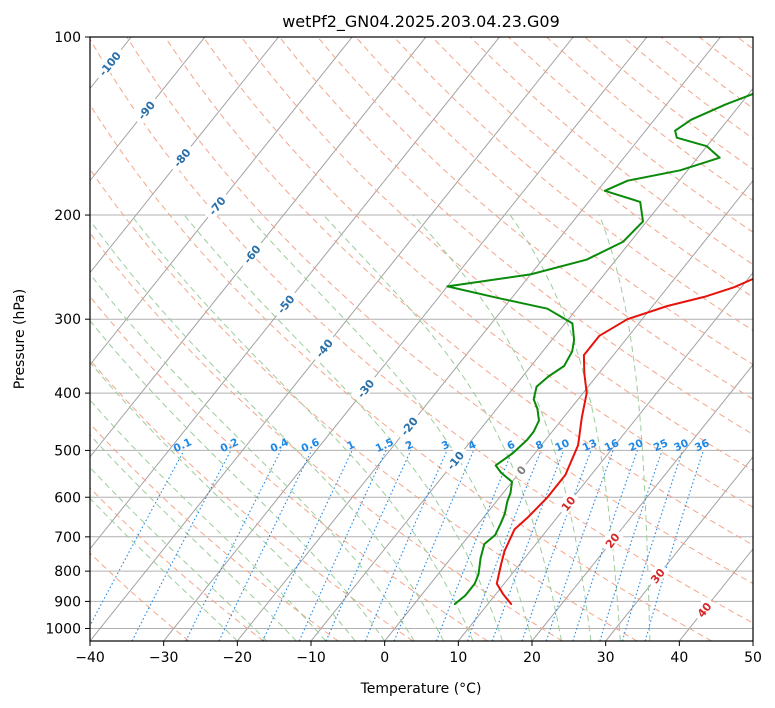  Describe the element at coordinates (67, 498) in the screenshot. I see `y-tick-label: 600` at that location.